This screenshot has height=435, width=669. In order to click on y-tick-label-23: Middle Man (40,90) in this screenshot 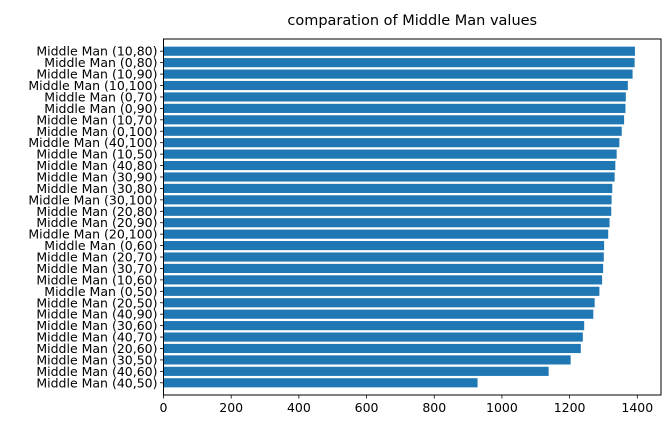, I will do `click(96, 314)`.